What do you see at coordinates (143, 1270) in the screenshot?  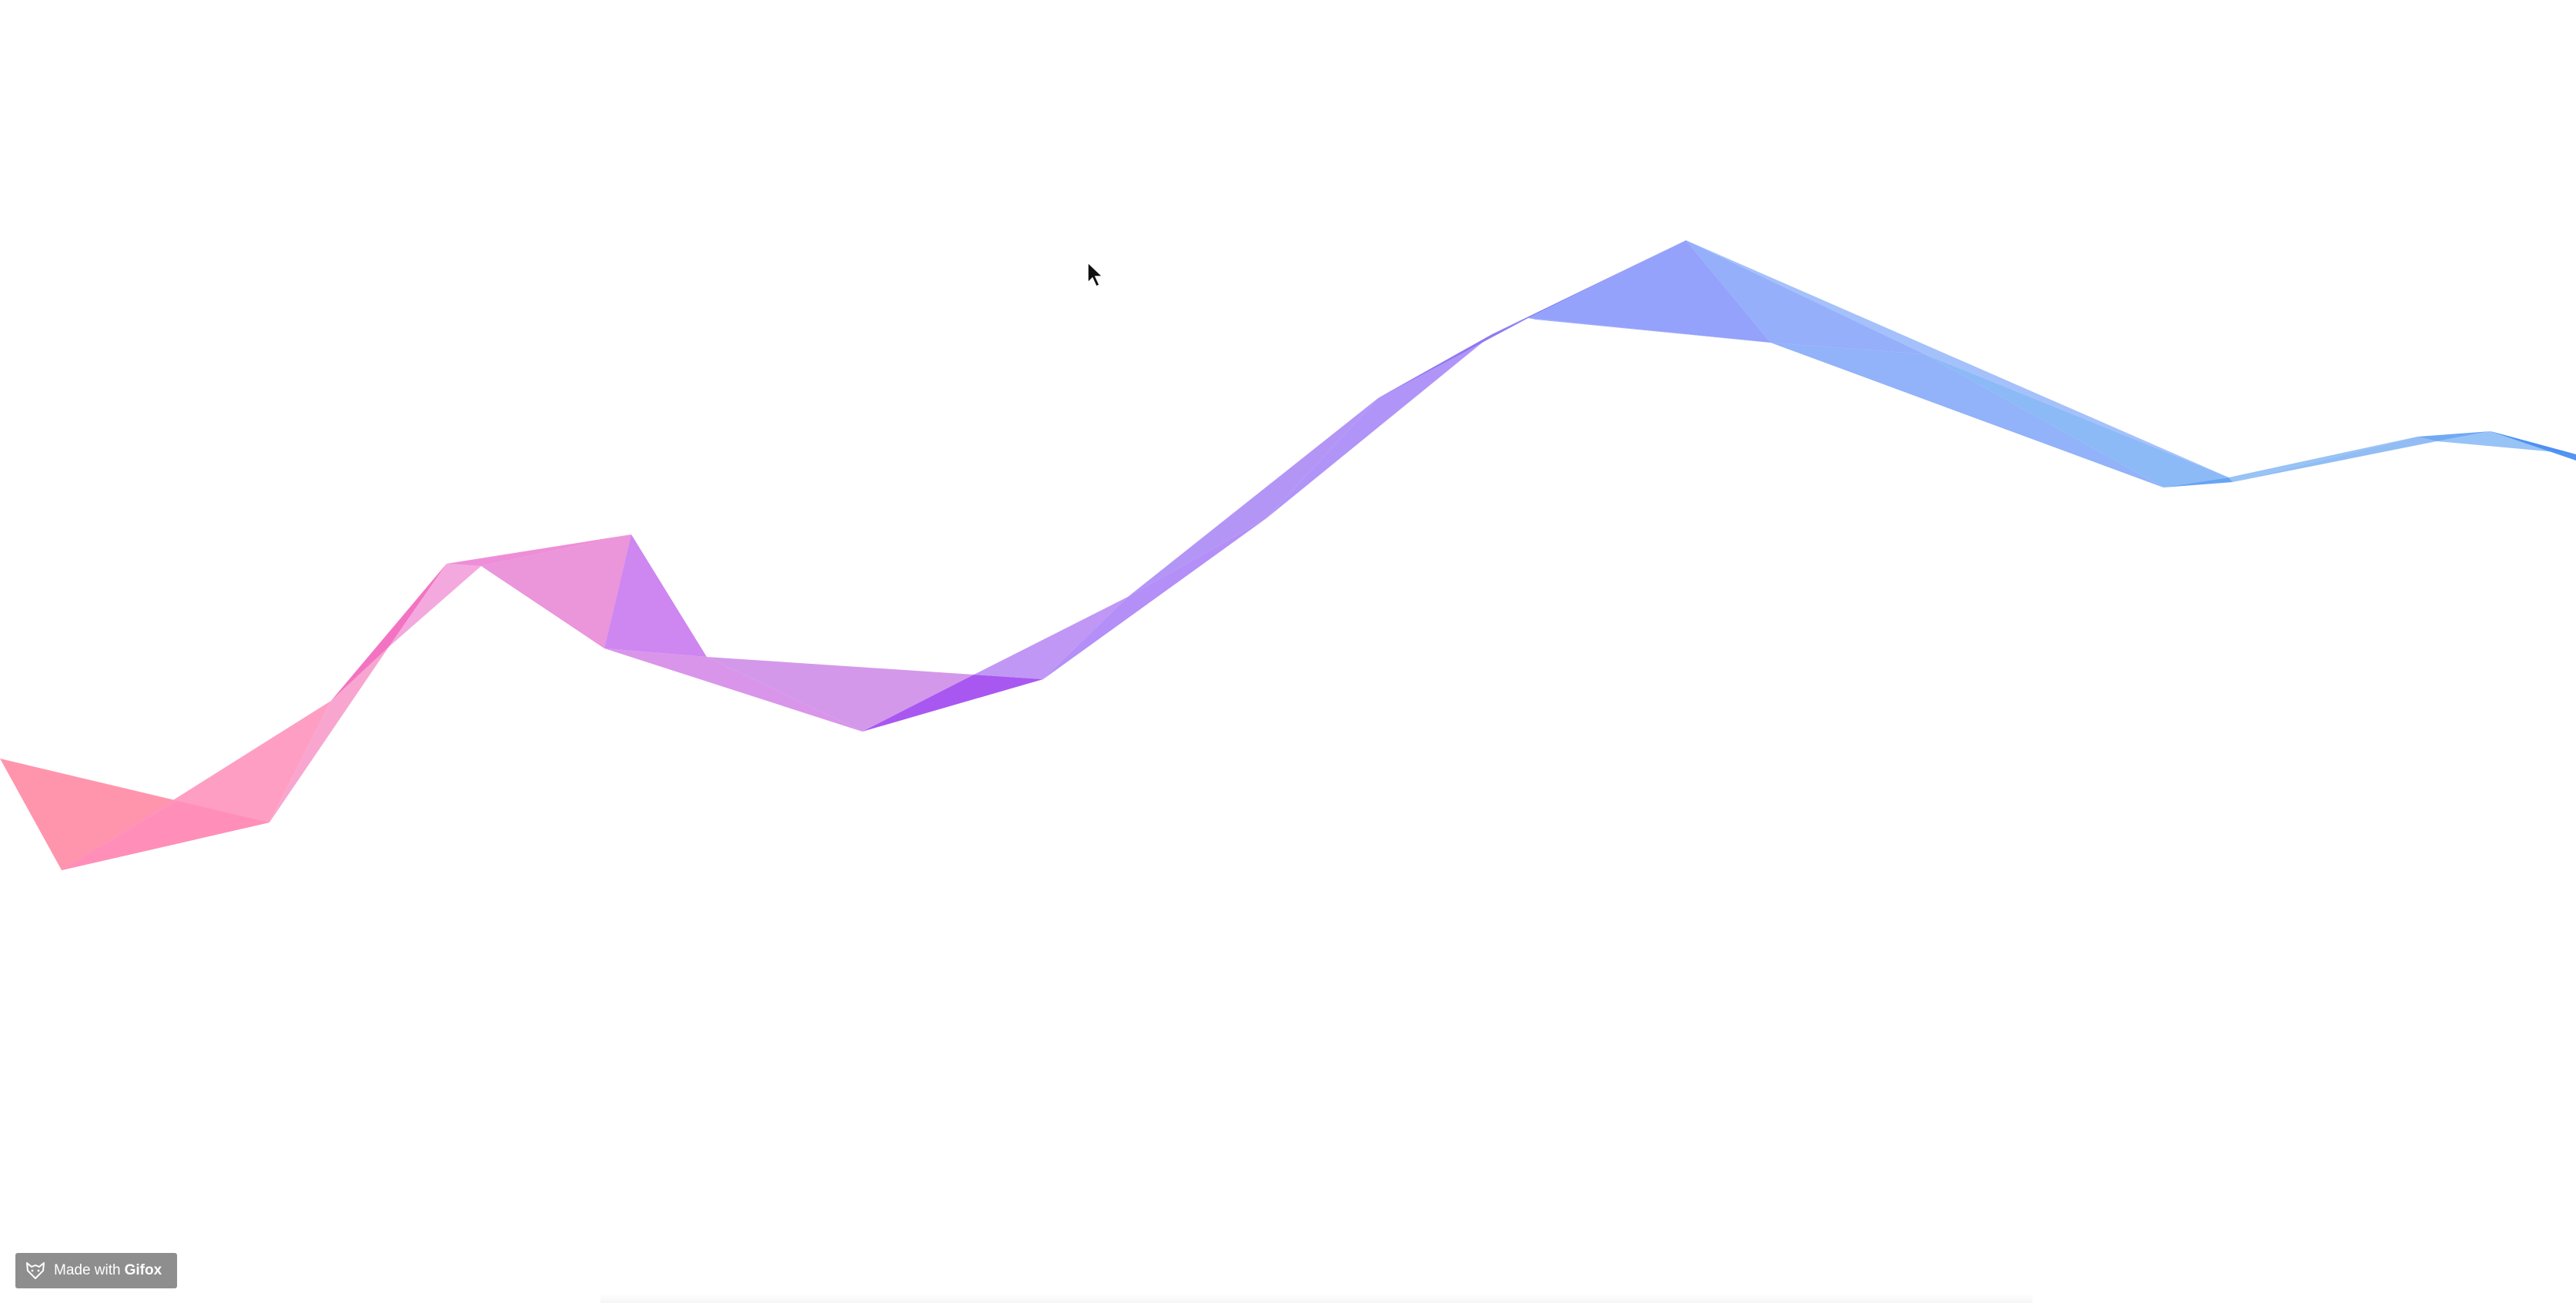 I see `badge-brand-text: Gifox` at bounding box center [143, 1270].